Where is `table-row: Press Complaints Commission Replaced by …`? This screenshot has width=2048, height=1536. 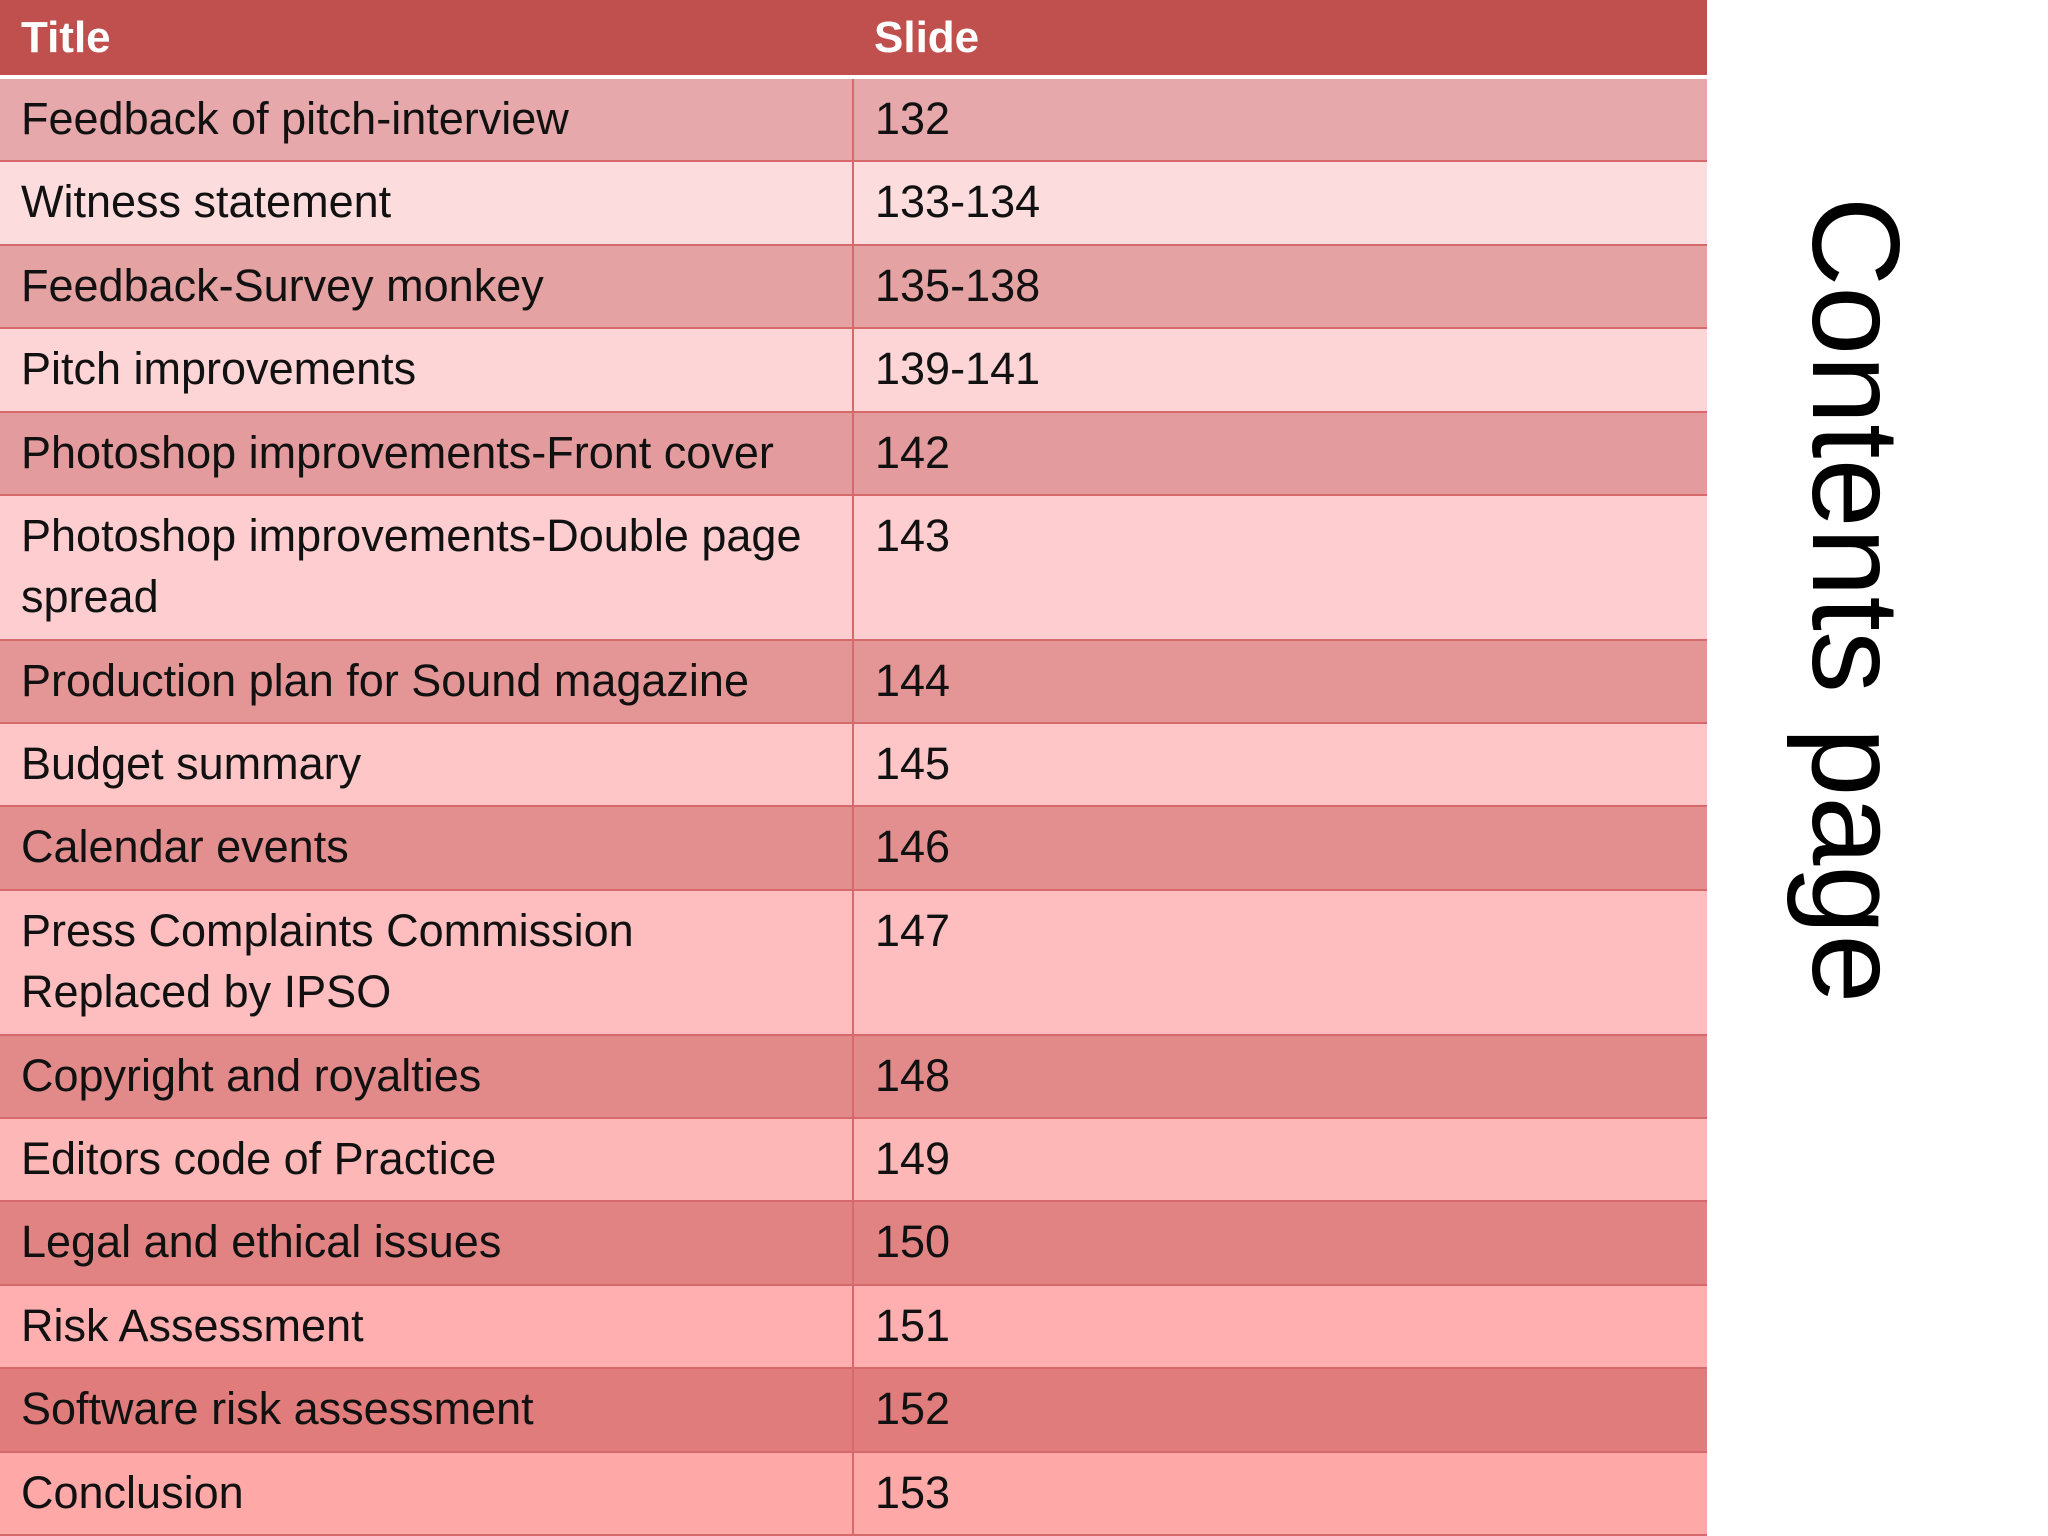
table-row: Press Complaints Commission Replaced by … is located at coordinates (853, 962).